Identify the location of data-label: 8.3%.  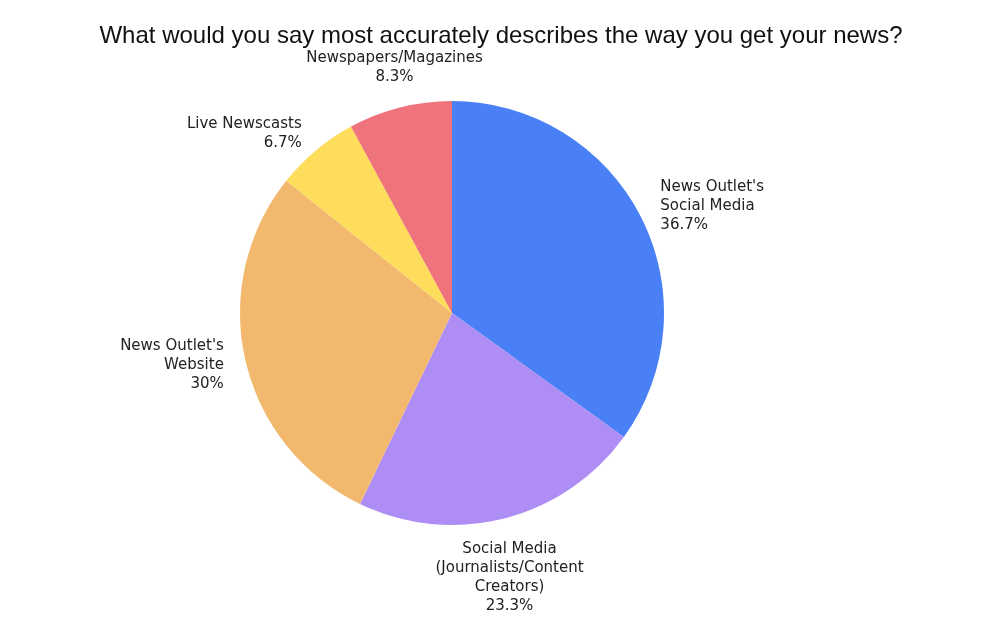
(394, 75).